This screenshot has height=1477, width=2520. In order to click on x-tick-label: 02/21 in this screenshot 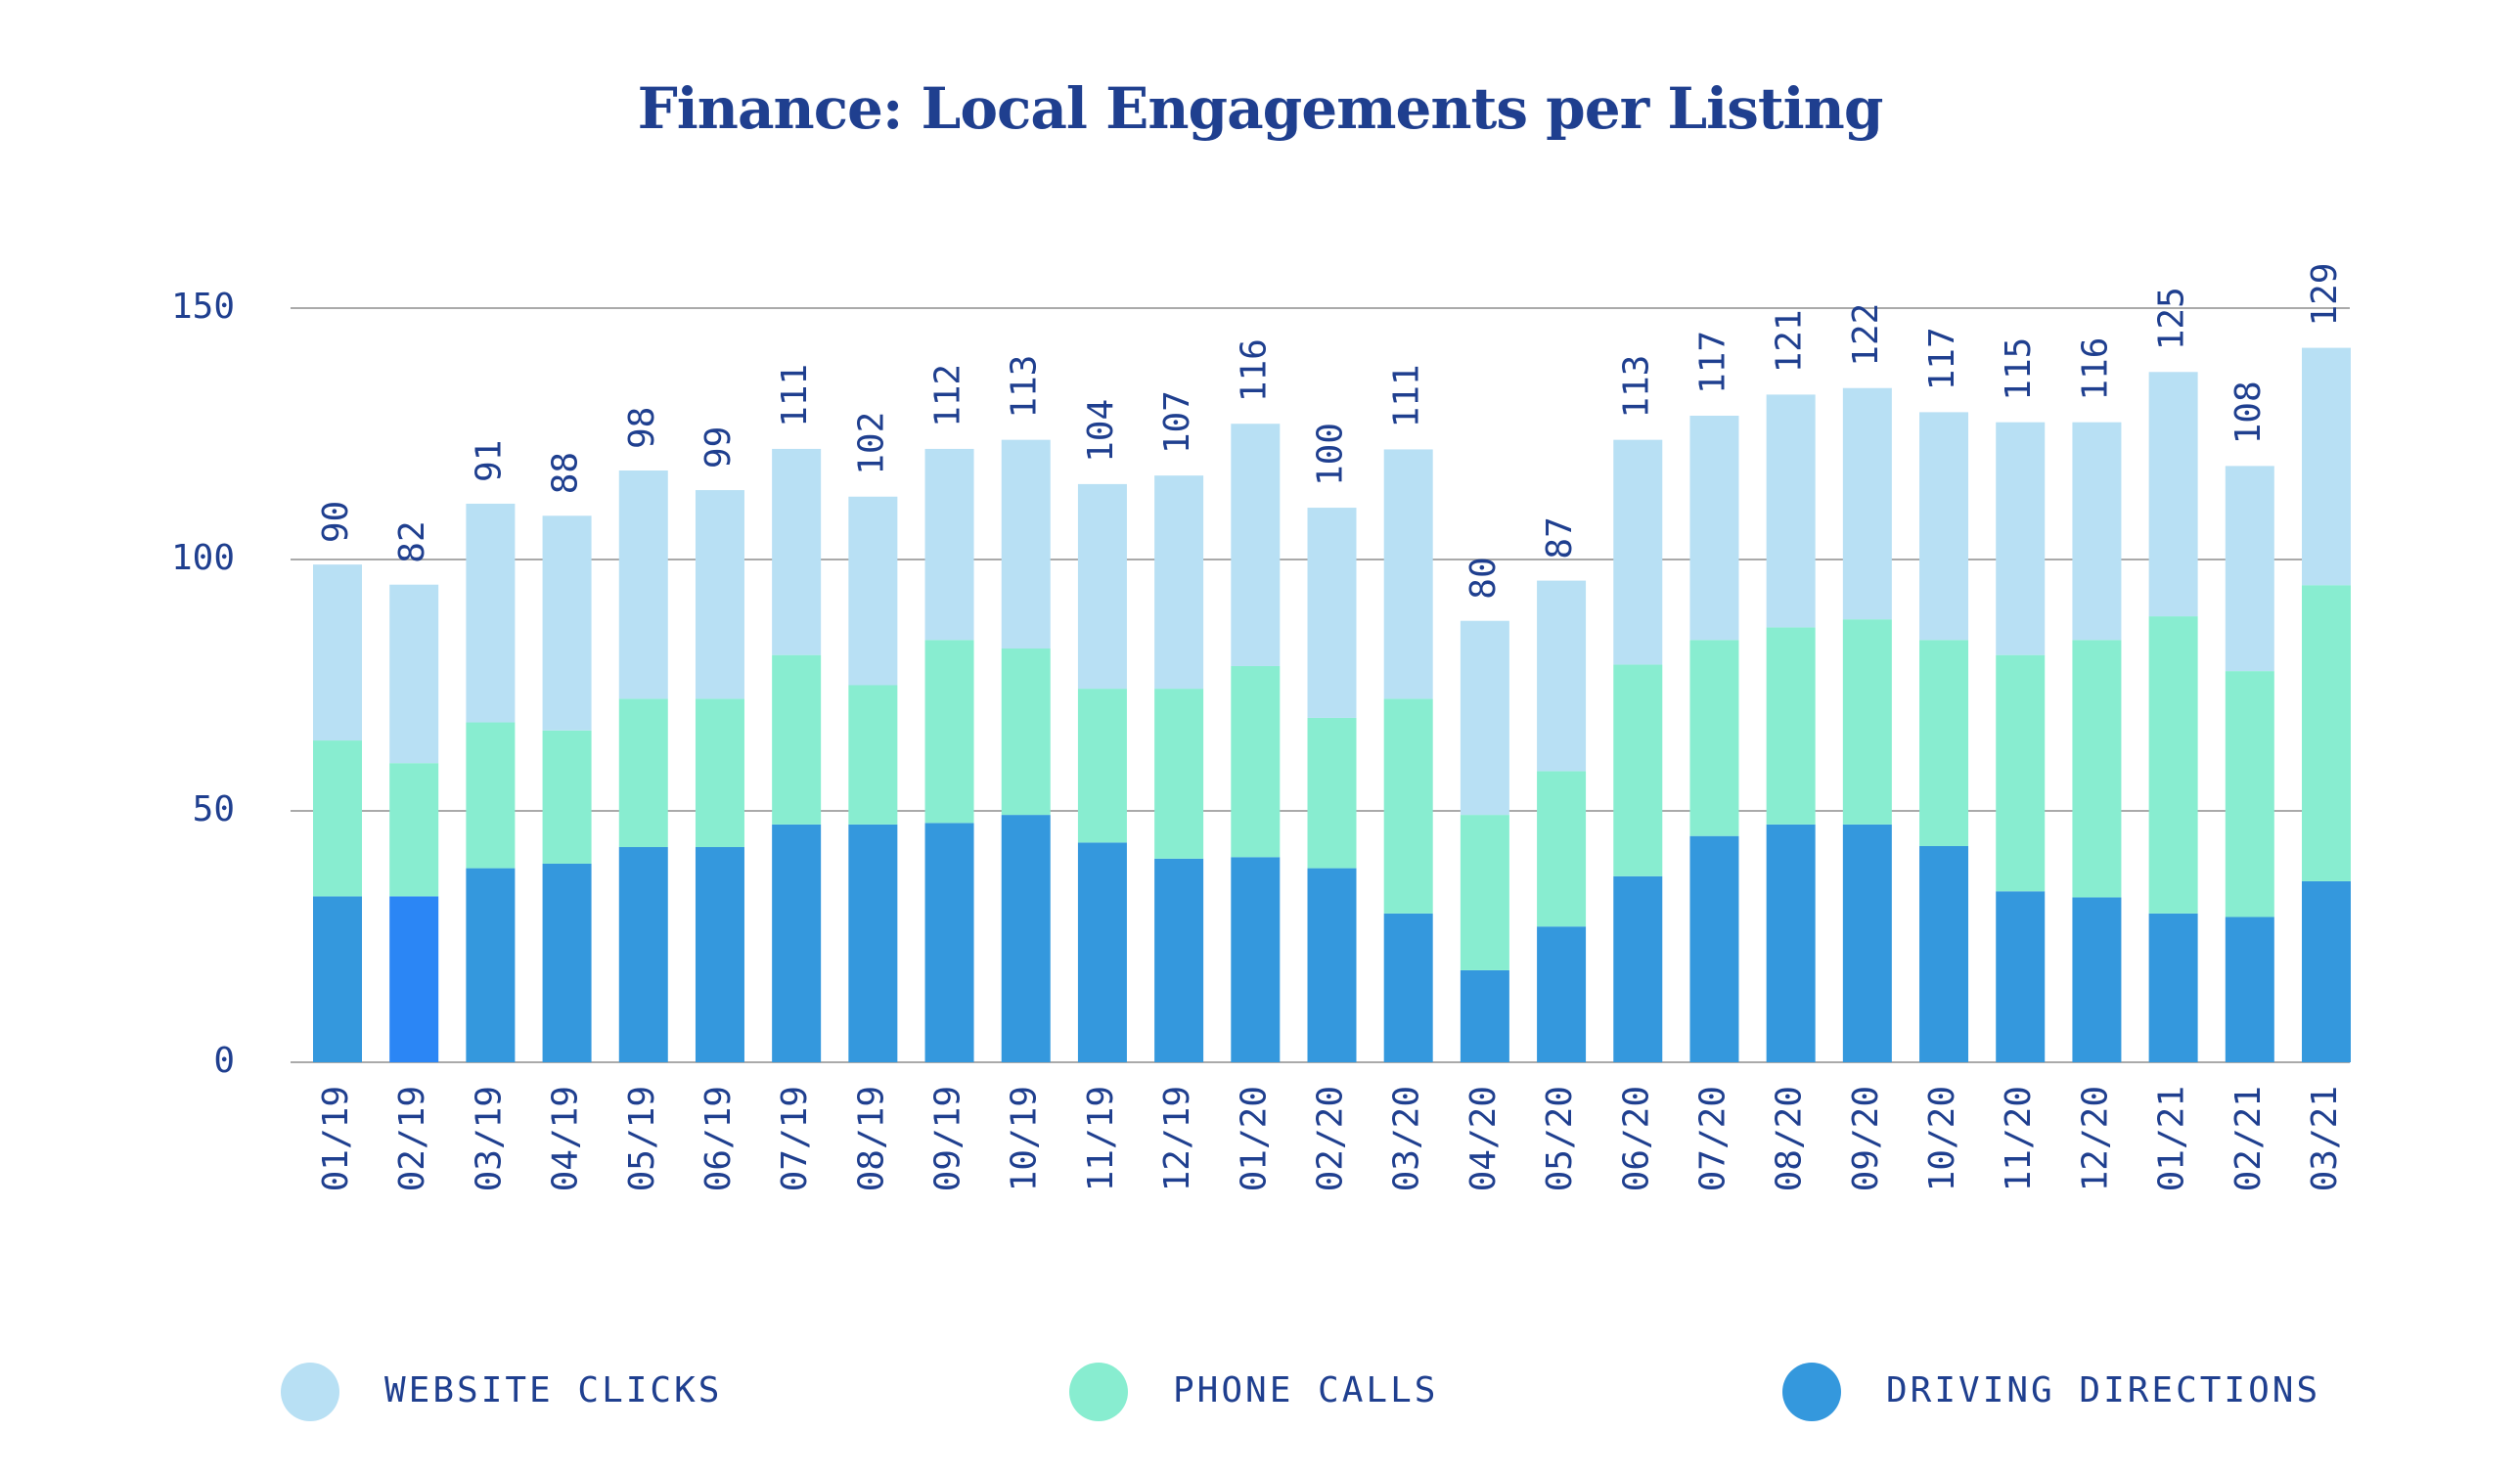, I will do `click(2248, 1139)`.